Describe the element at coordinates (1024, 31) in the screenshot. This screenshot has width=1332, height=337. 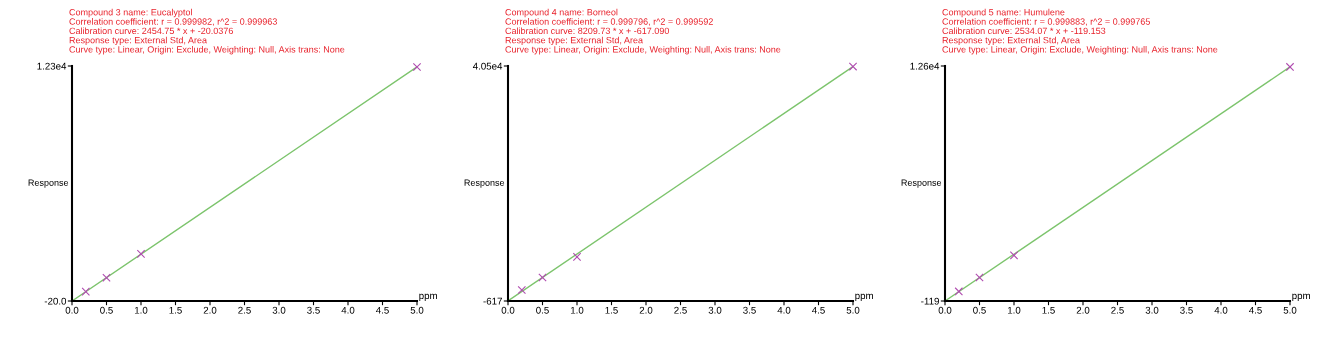
I see `text: Calibration curve: 2534.07 * x + -119.153` at that location.